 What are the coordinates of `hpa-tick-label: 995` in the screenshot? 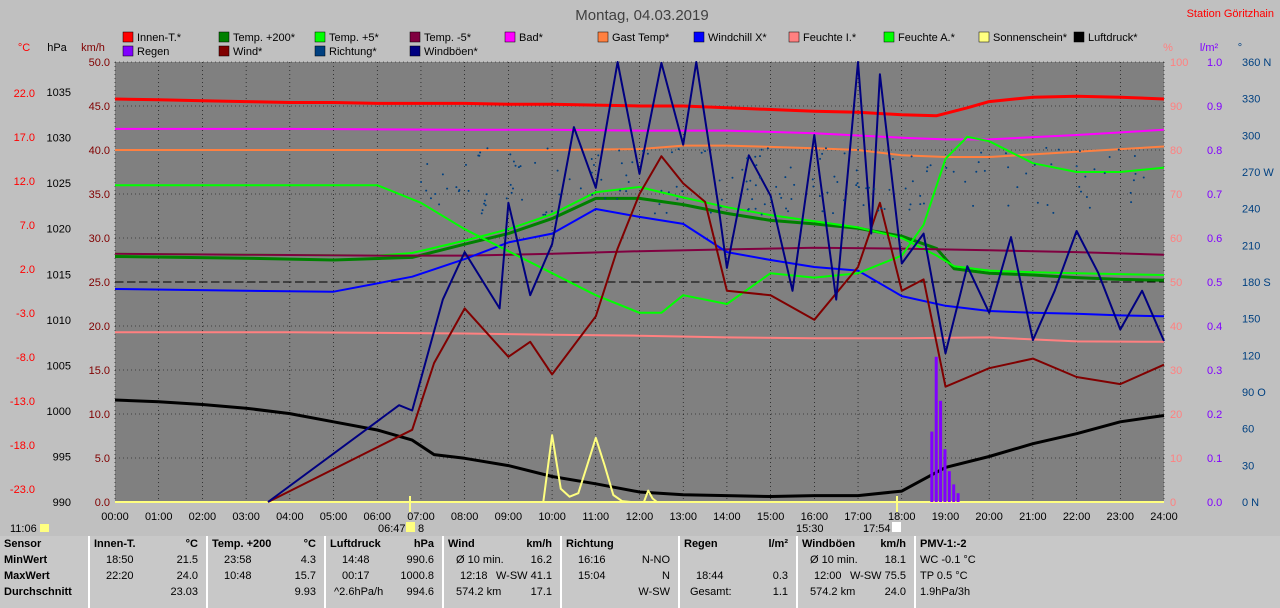 It's located at (62, 457).